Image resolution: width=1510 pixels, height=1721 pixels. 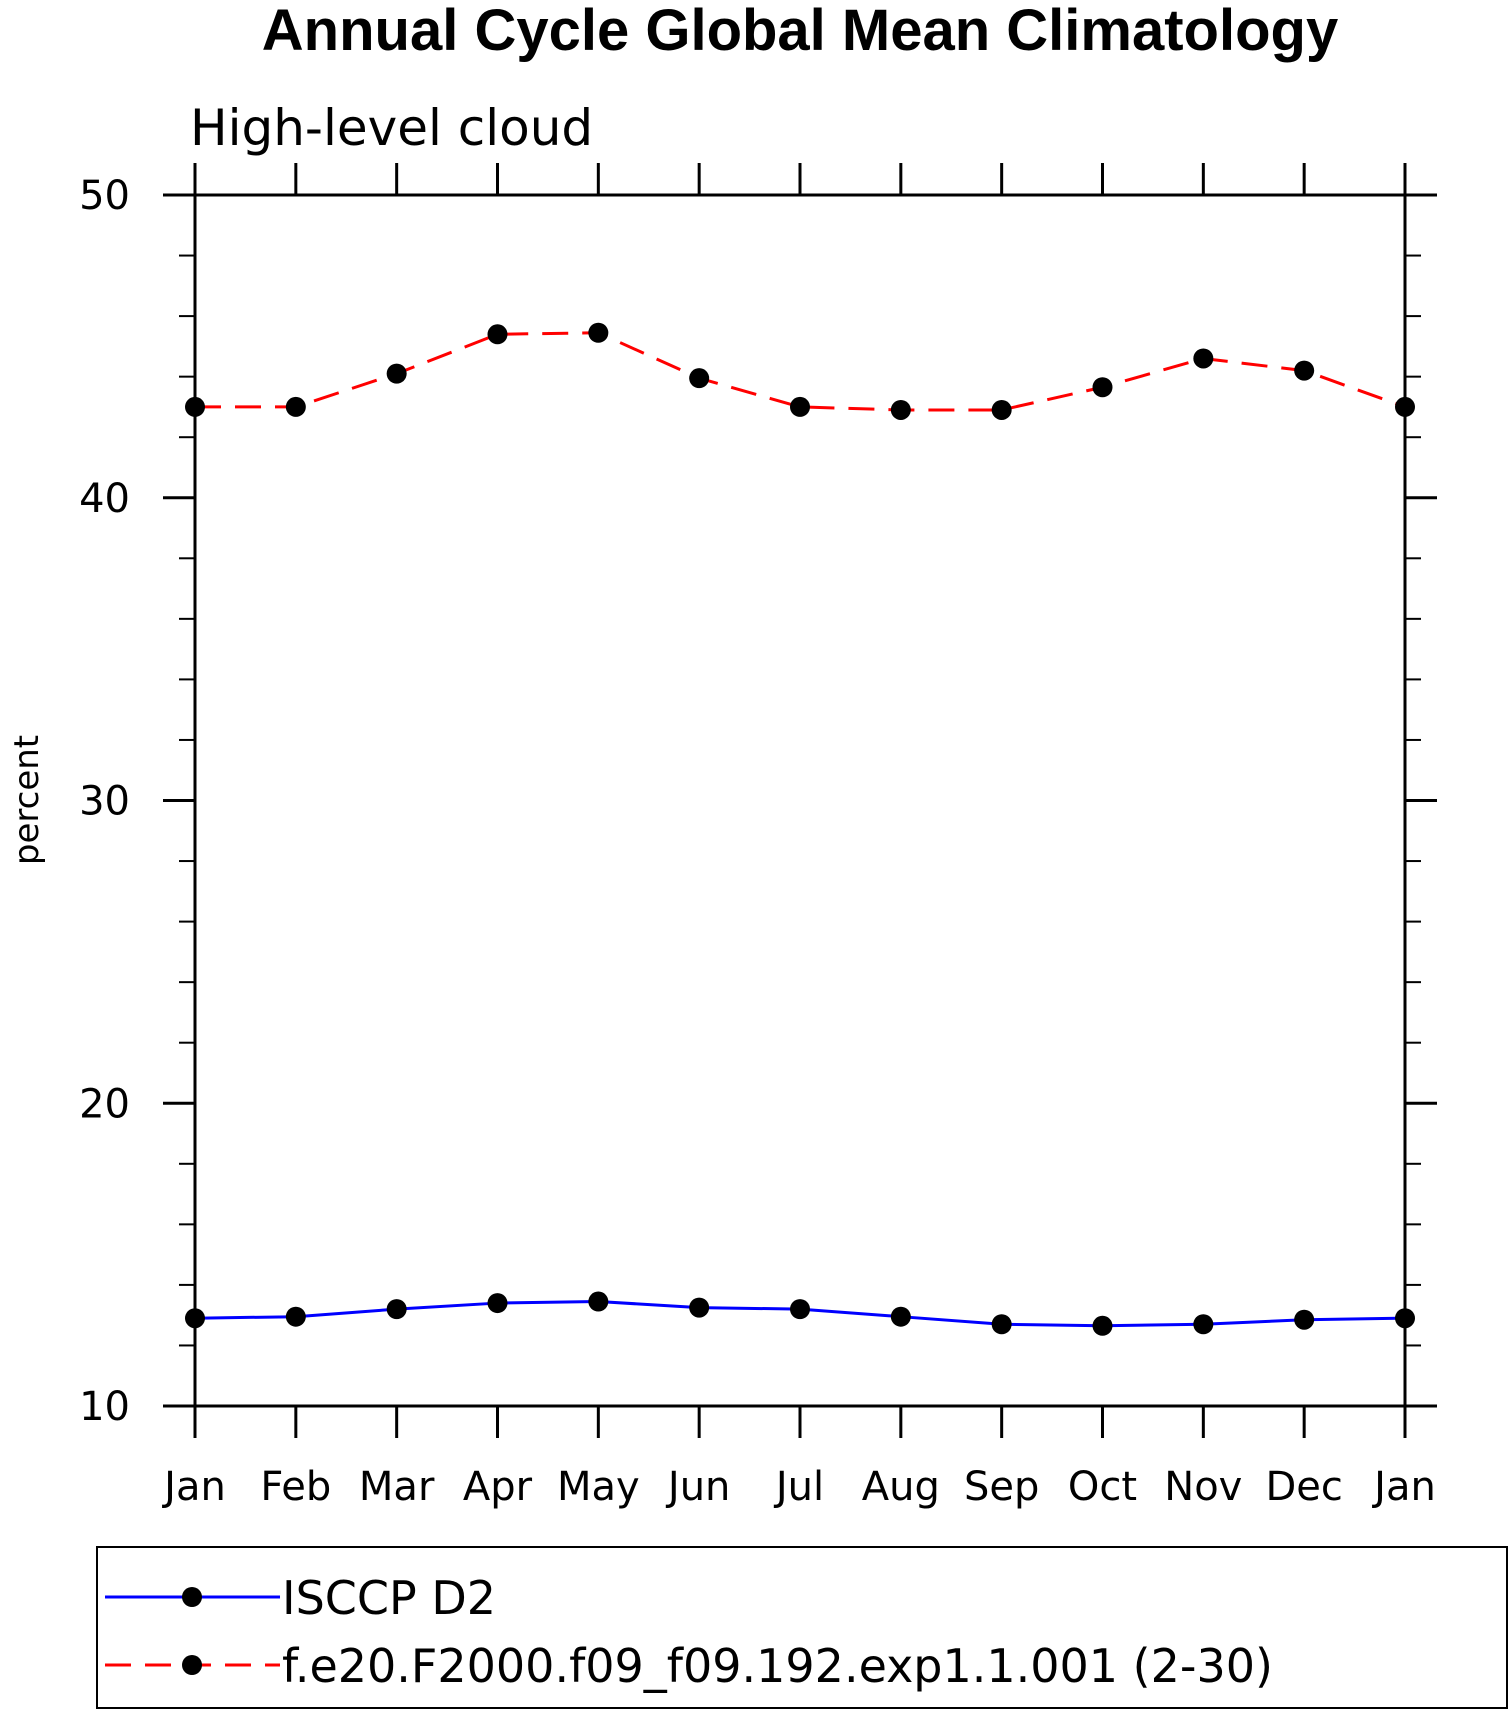 I want to click on y-tick-label: 10, so click(x=104, y=1407).